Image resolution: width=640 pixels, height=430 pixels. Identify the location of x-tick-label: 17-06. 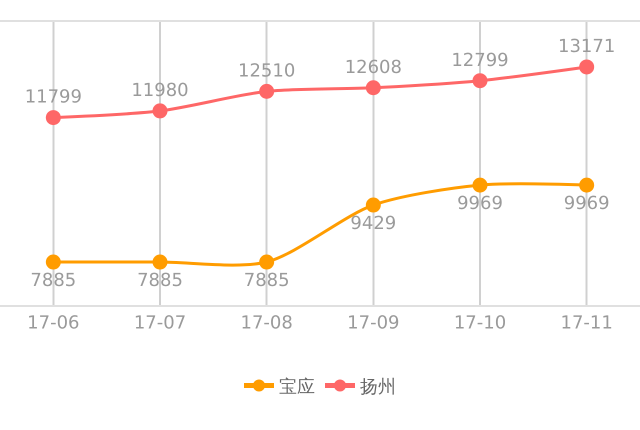
(53, 323).